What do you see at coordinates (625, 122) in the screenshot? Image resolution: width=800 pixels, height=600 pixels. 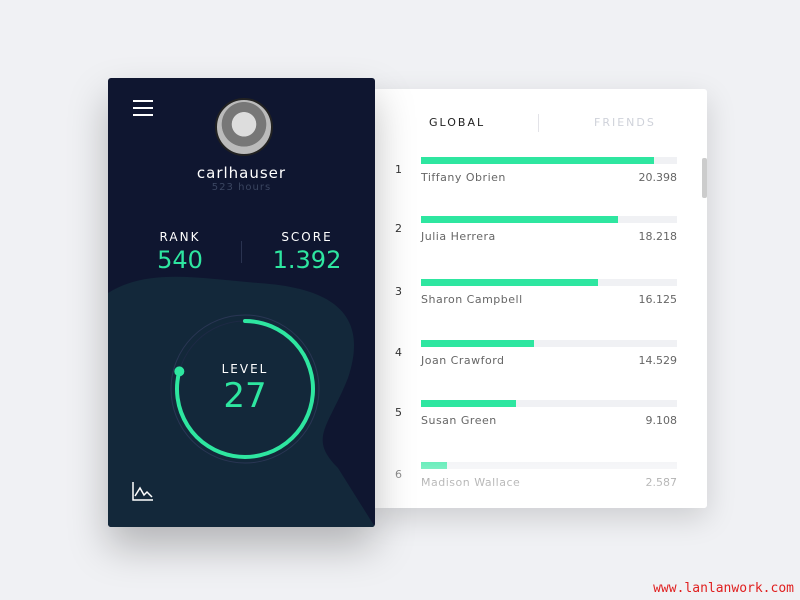 I see `tab-friends: FRIENDS` at bounding box center [625, 122].